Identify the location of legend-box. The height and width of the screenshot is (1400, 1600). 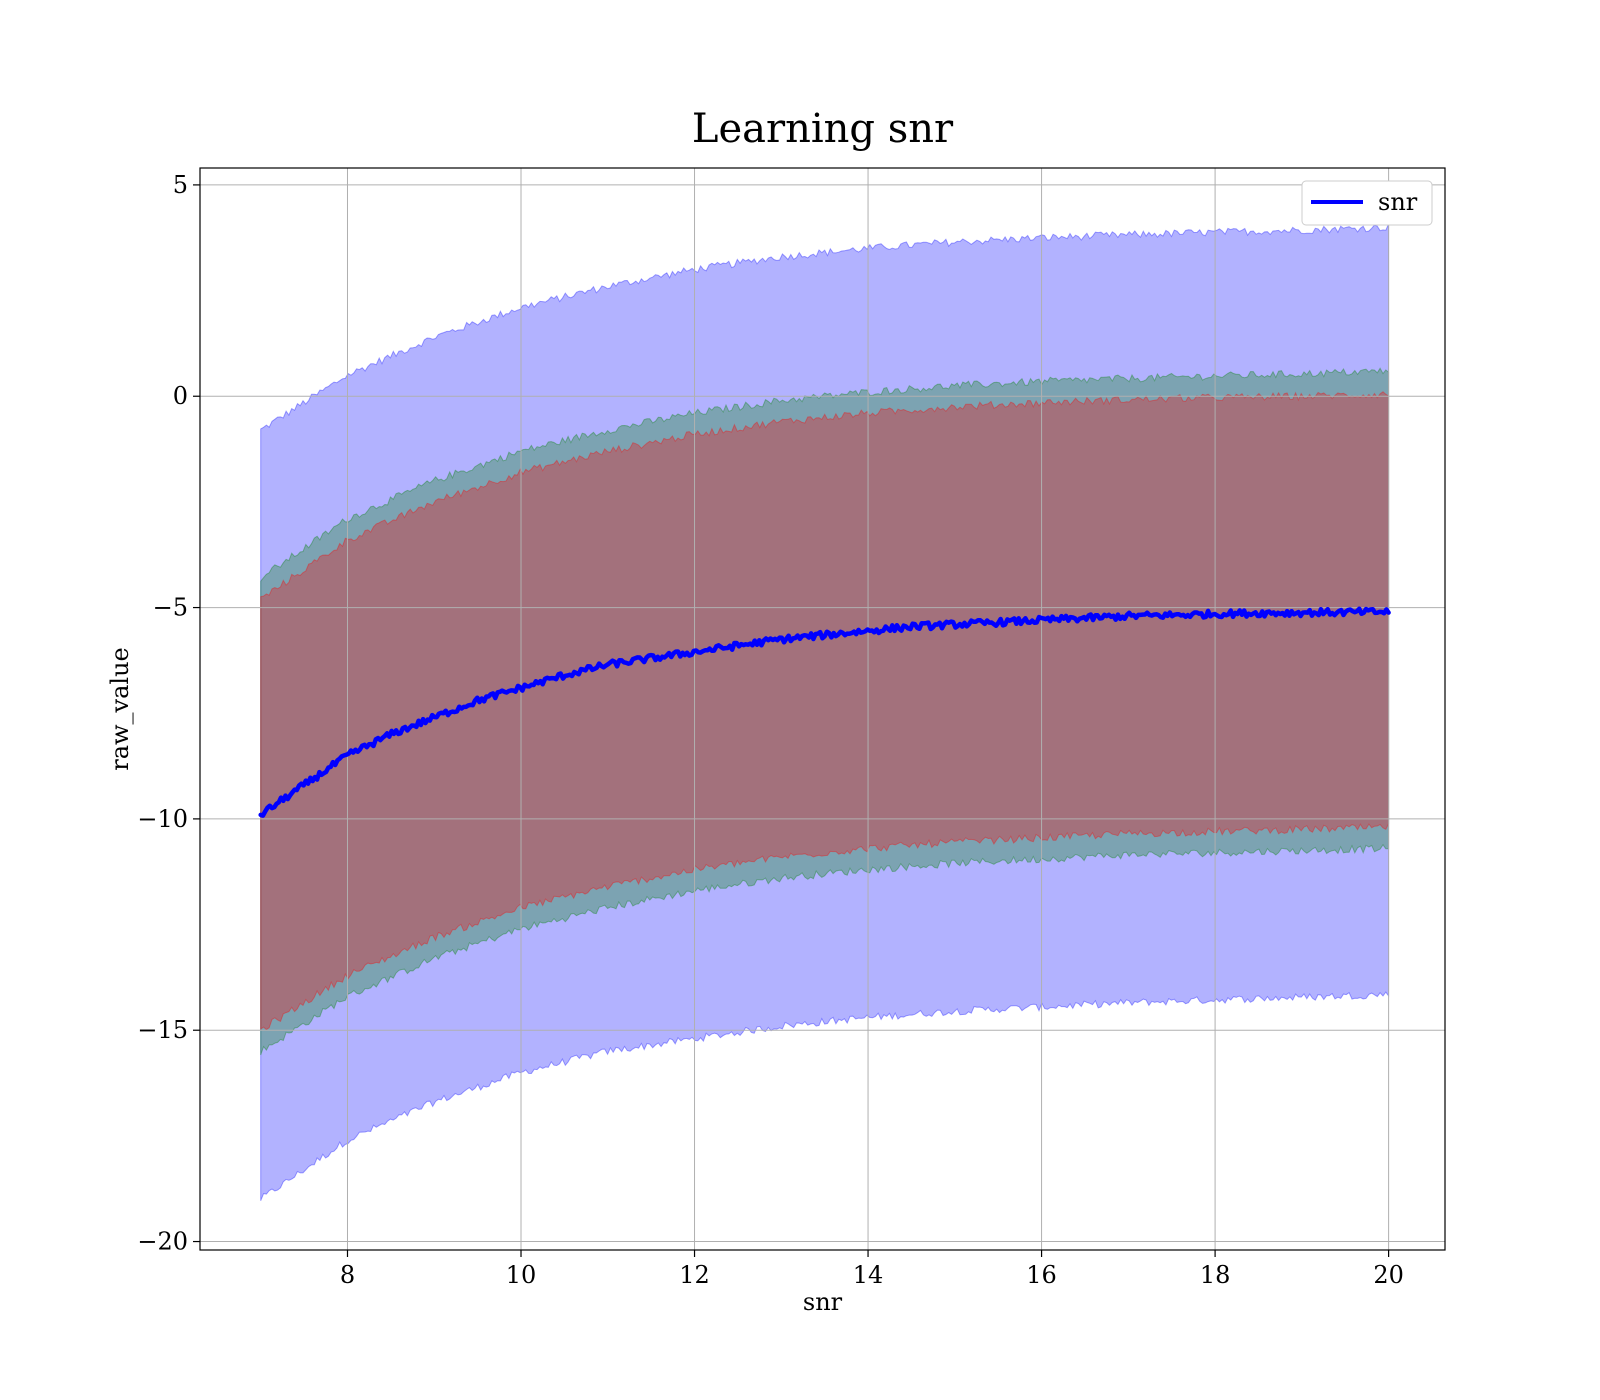
(1367, 203).